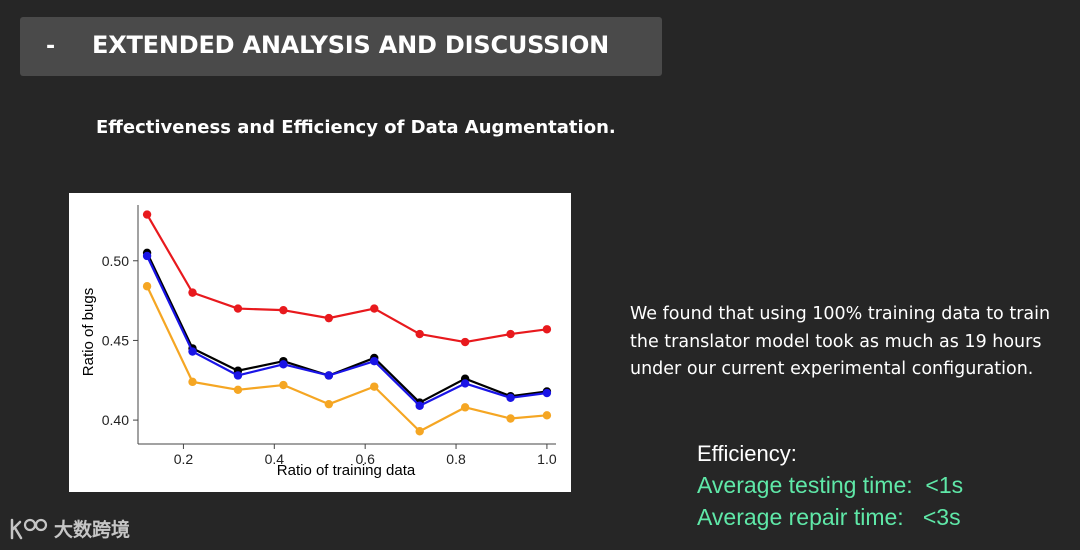 Image resolution: width=1080 pixels, height=550 pixels. I want to click on section-header-bar, so click(341, 46).